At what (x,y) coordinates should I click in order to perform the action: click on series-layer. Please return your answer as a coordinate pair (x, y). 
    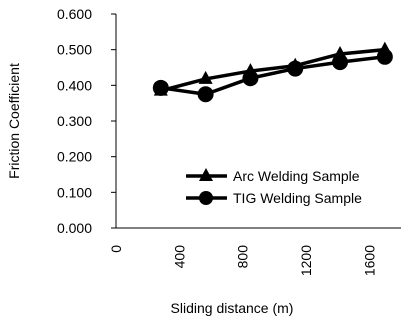
    Looking at the image, I should click on (272, 72).